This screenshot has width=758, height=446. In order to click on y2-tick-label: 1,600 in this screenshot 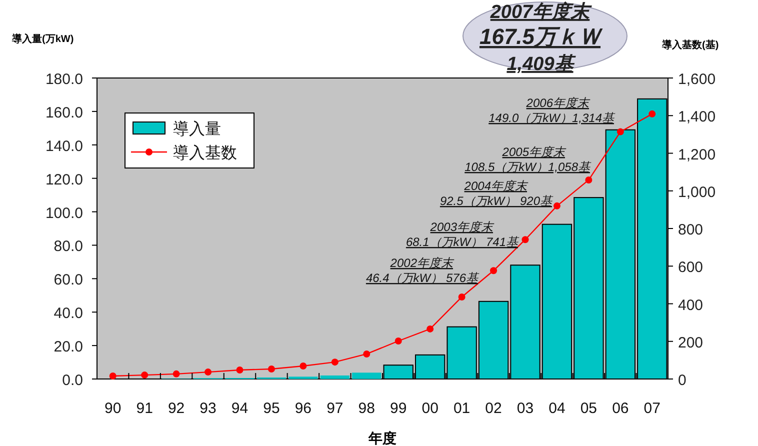, I will do `click(697, 79)`.